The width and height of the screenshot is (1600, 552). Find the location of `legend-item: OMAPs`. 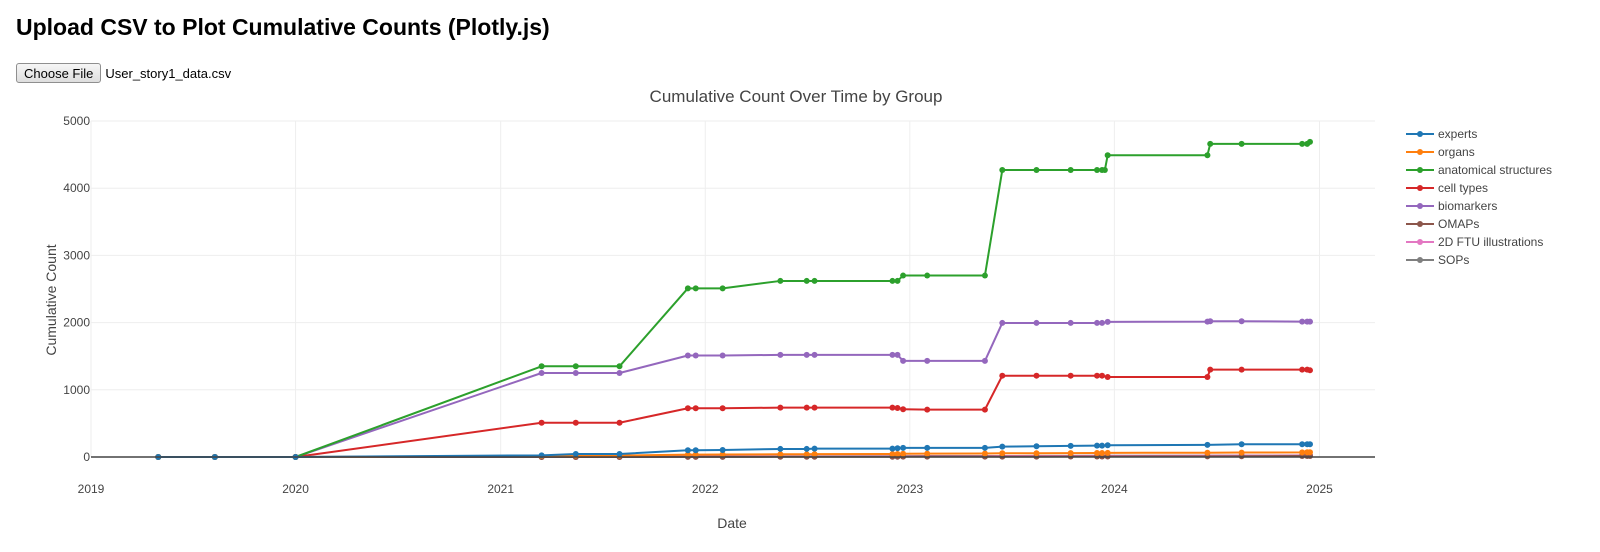

legend-item: OMAPs is located at coordinates (1442, 224).